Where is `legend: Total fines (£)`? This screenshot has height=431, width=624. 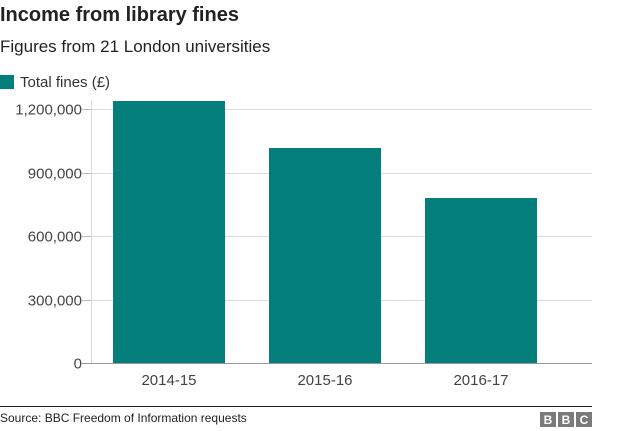 legend: Total fines (£) is located at coordinates (55, 82).